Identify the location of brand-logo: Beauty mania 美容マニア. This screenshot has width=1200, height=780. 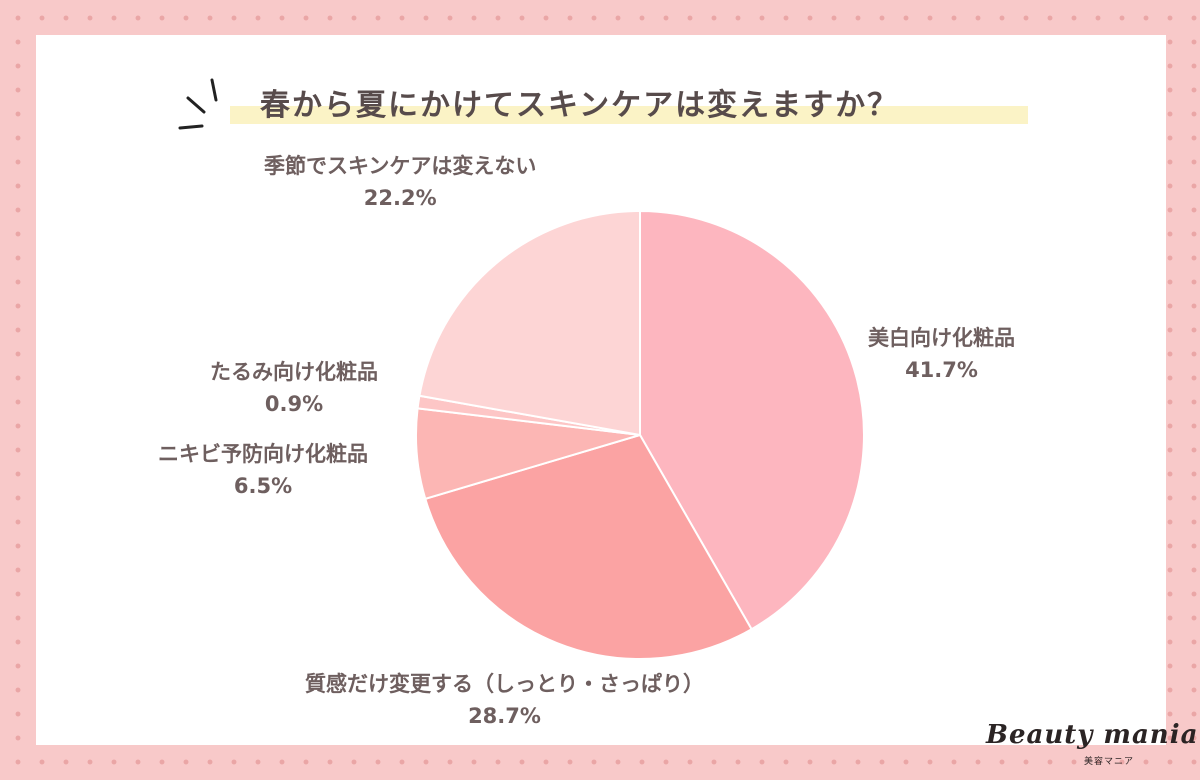
(1091, 745).